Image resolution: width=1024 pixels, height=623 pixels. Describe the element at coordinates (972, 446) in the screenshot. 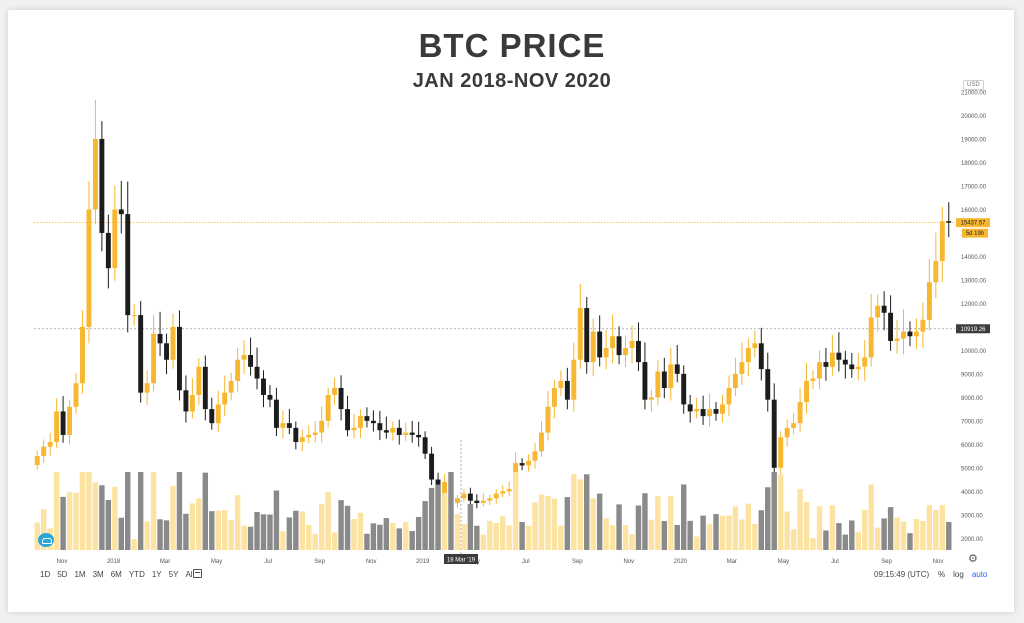

I see `y-tick-label: 6000.00` at that location.